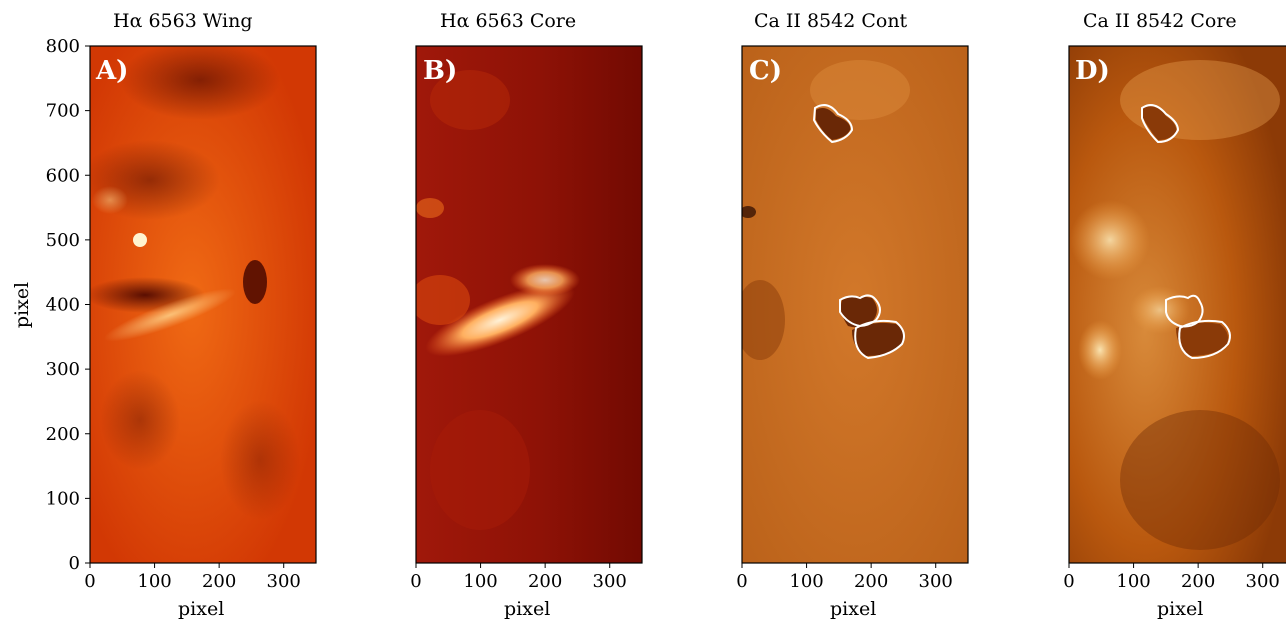  I want to click on panel-b-xlabel: pixel, so click(527, 609).